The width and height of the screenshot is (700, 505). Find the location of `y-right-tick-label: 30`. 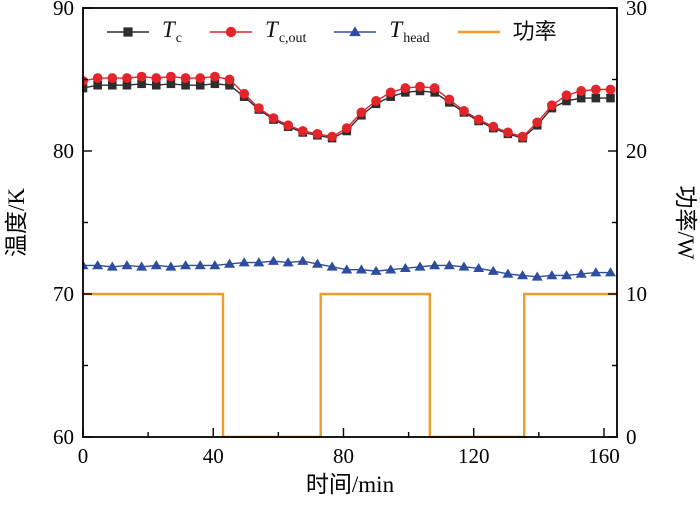

y-right-tick-label: 30 is located at coordinates (636, 10).